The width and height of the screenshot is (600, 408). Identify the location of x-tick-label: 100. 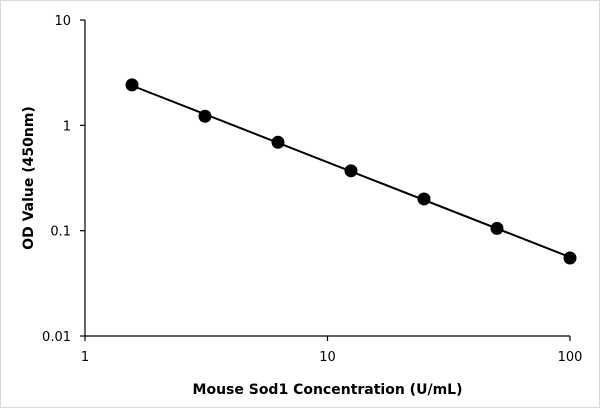
(570, 357).